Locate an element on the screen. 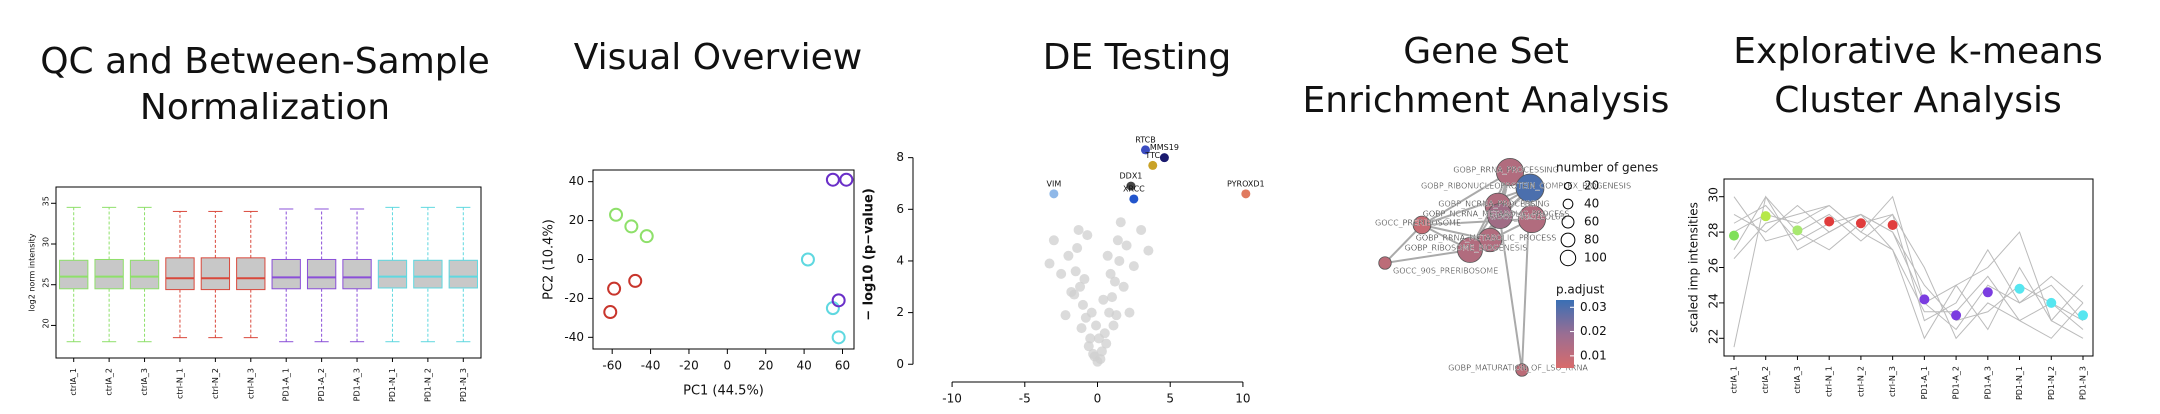 Image resolution: width=2160 pixels, height=414 pixels. y-tick-label: 8 is located at coordinates (900, 157).